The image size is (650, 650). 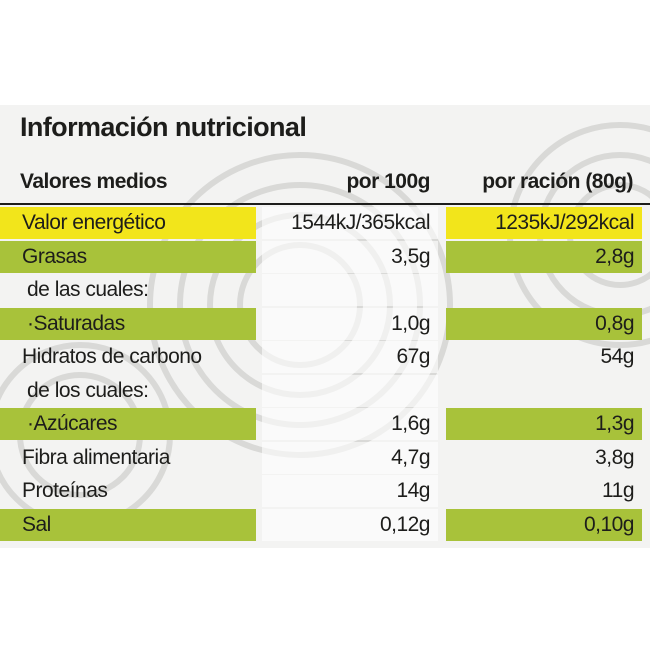 I want to click on header: por 100g, so click(x=388, y=181).